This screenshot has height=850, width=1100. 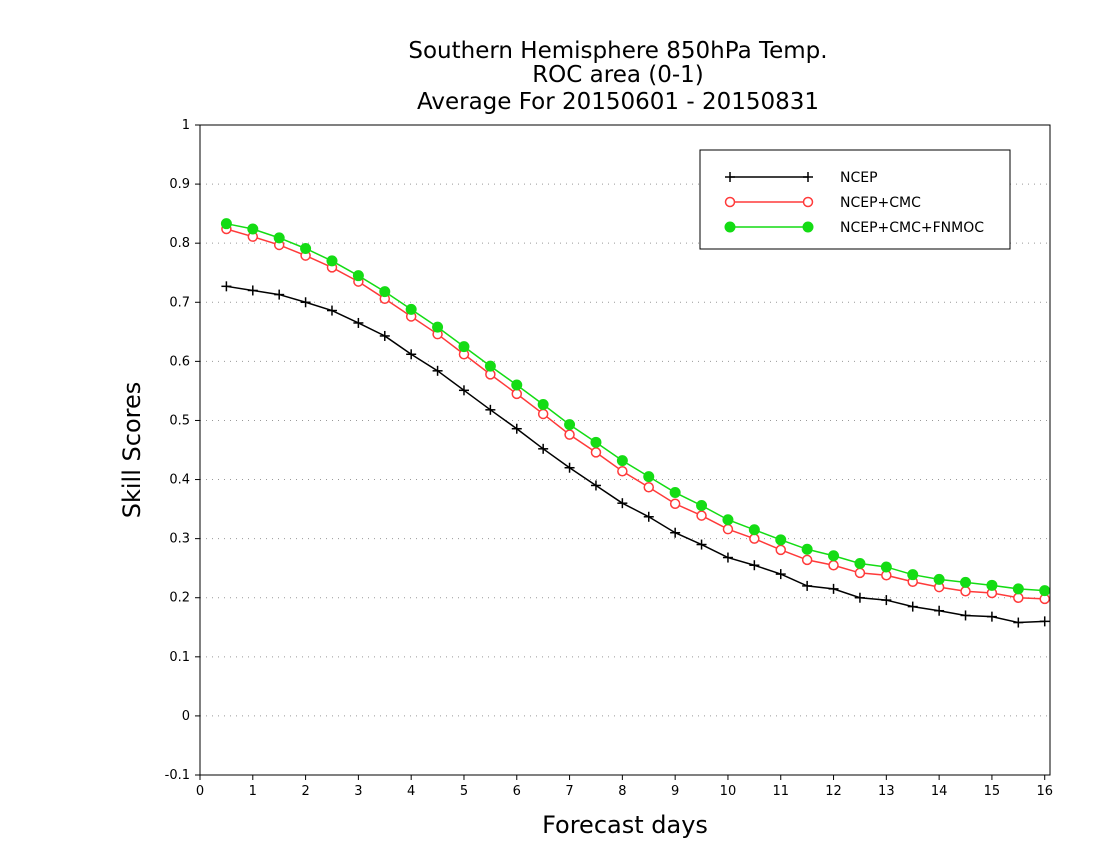 I want to click on x-tick-label: 4, so click(x=411, y=791).